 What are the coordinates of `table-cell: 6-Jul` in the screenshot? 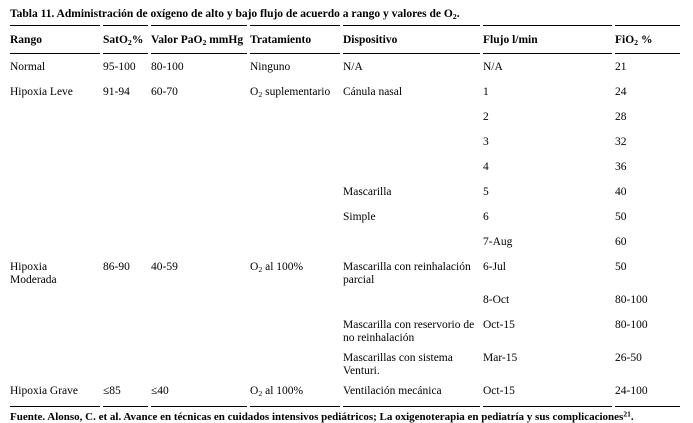 It's located at (494, 267).